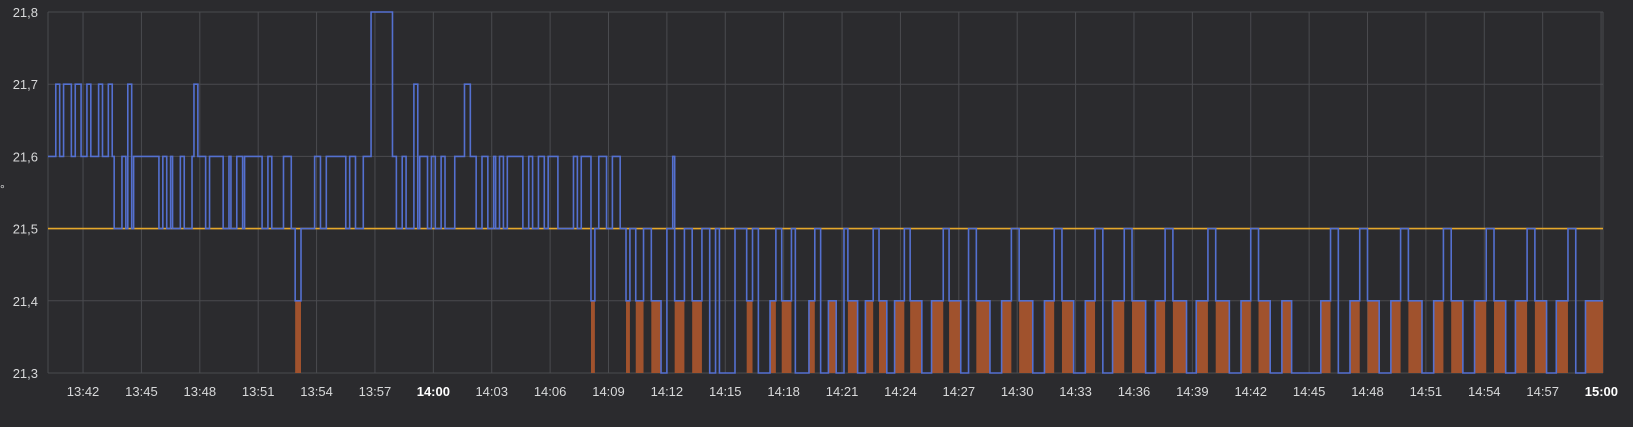 Image resolution: width=1633 pixels, height=427 pixels. I want to click on x-tick-label: 14:42, so click(1250, 391).